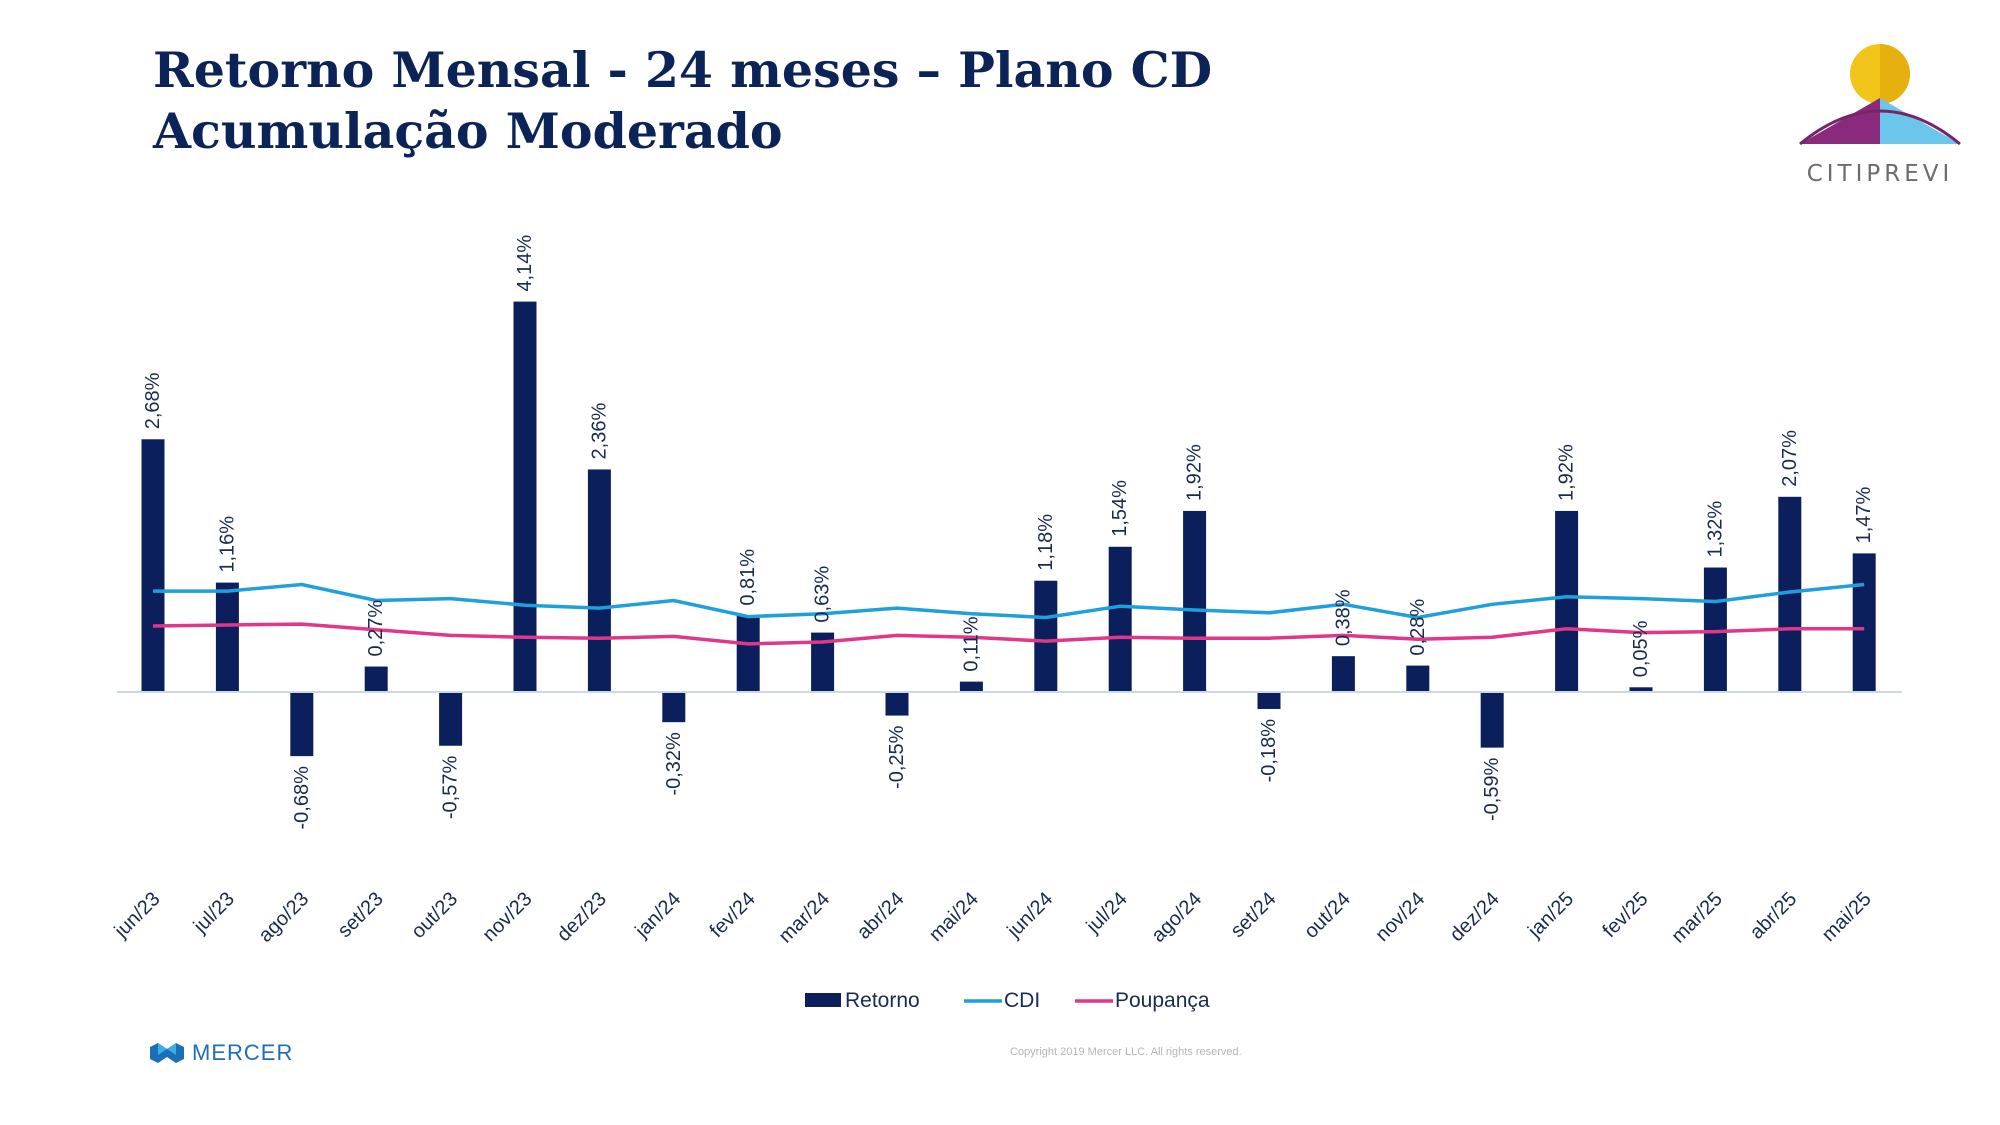  What do you see at coordinates (1492, 789) in the screenshot?
I see `data-label-dez-24: -0,59%` at bounding box center [1492, 789].